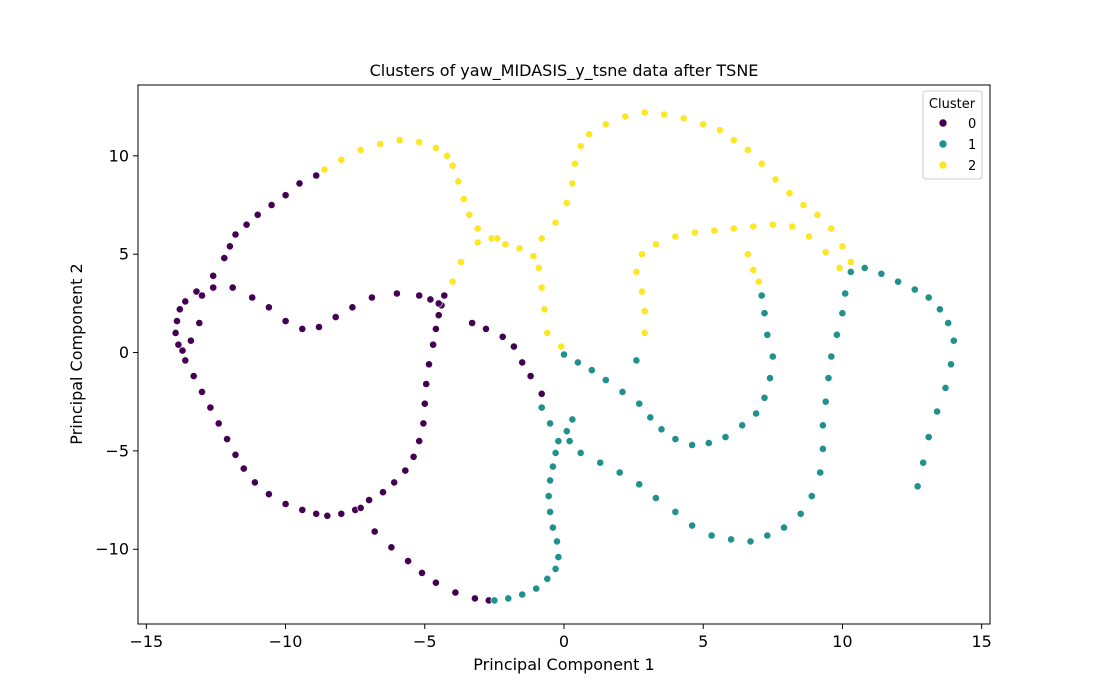 The image size is (1100, 700). Describe the element at coordinates (119, 155) in the screenshot. I see `y-tick-label: 10` at that location.